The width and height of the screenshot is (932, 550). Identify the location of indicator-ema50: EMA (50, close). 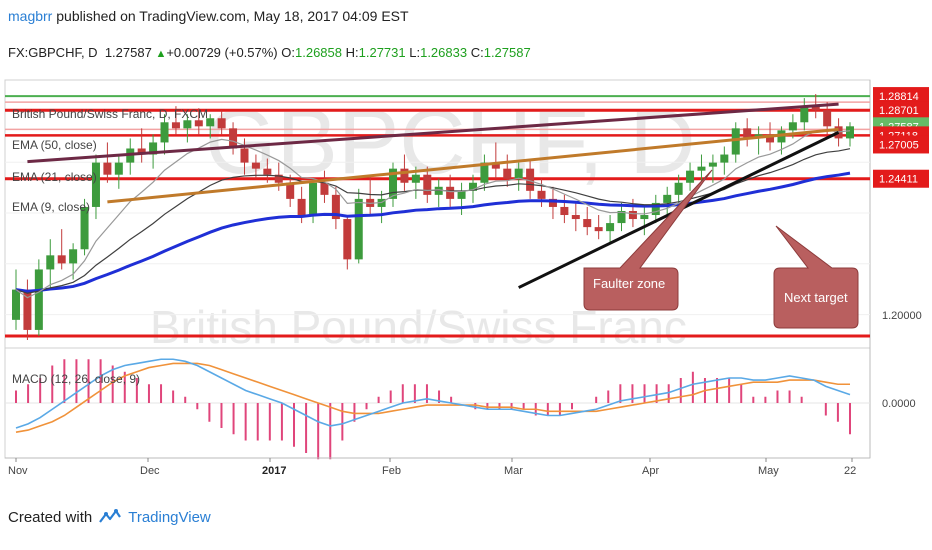
(54, 145).